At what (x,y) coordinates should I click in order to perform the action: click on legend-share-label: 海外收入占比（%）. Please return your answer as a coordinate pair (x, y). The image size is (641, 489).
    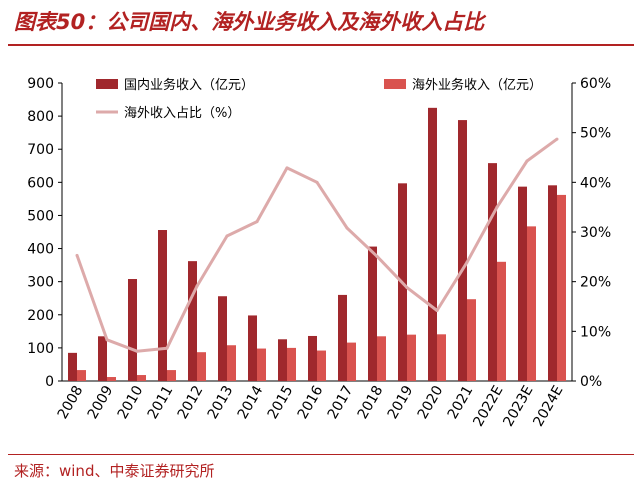
    Looking at the image, I should click on (182, 113).